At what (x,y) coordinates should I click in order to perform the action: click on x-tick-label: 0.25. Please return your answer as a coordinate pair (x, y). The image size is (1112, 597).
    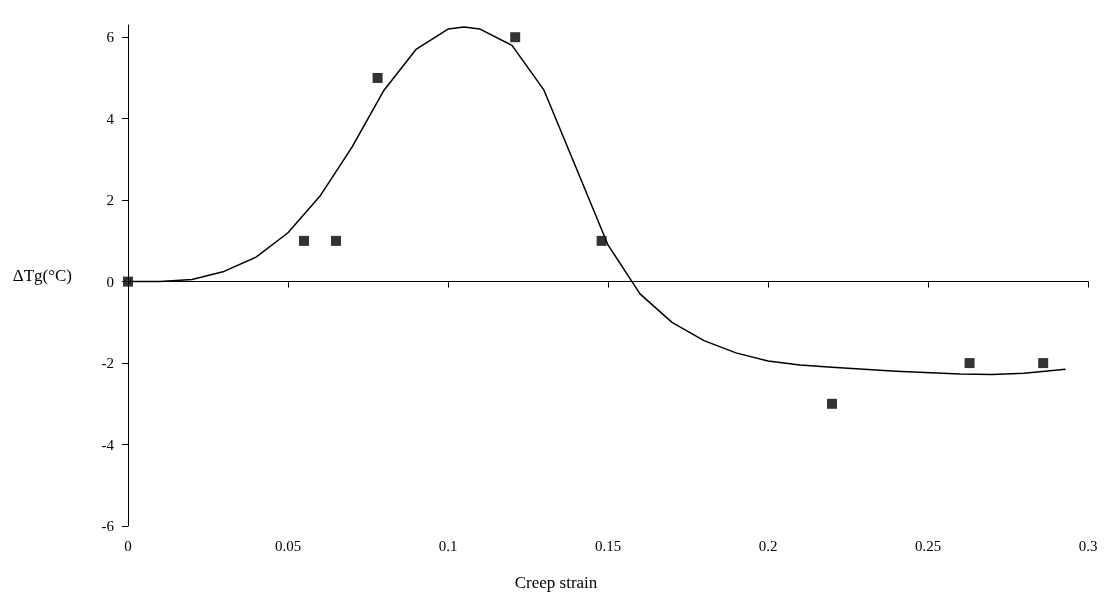
    Looking at the image, I should click on (928, 545).